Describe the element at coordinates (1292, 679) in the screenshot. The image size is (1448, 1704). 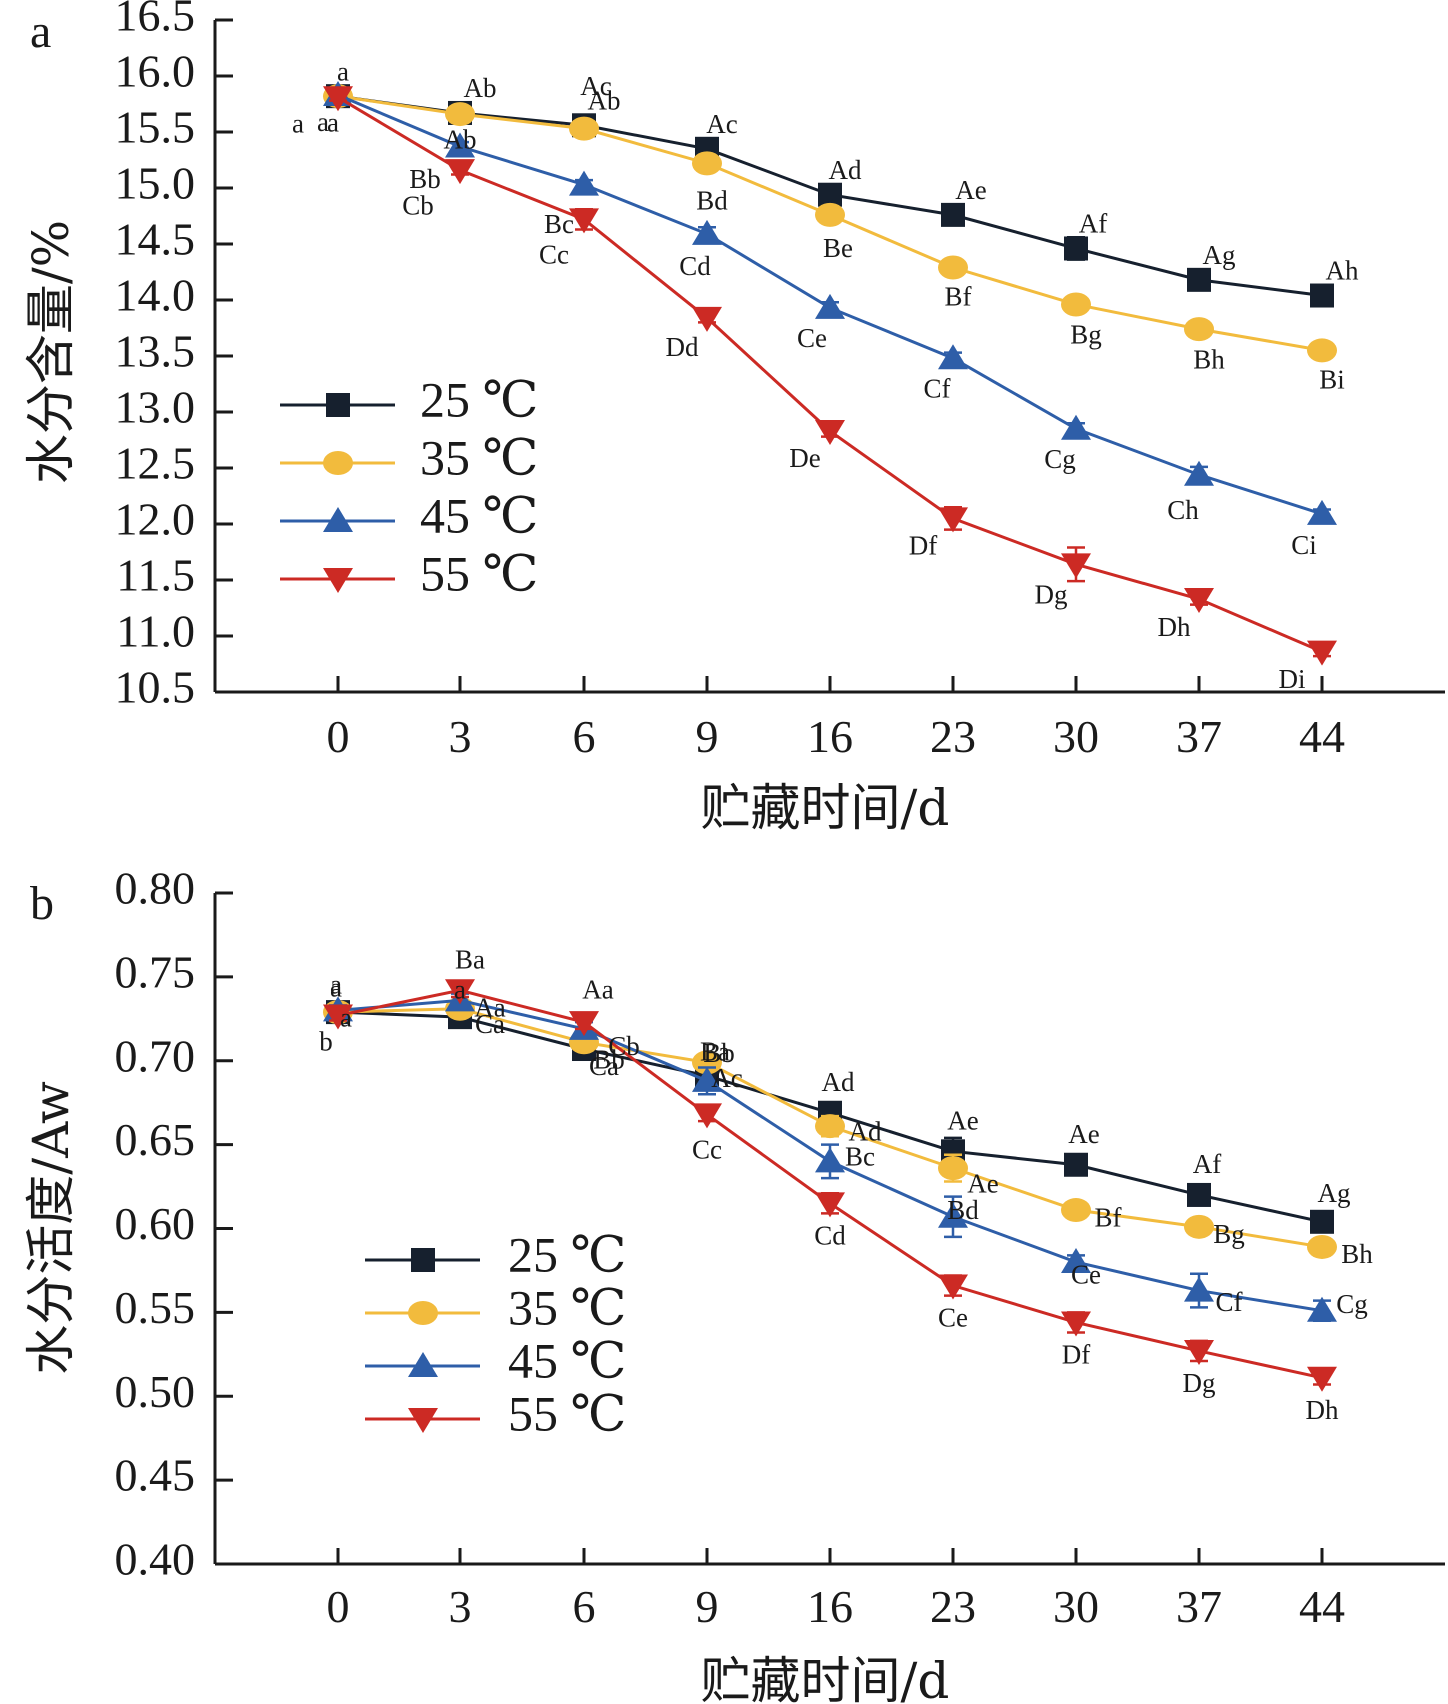
I see `point-label: Di` at that location.